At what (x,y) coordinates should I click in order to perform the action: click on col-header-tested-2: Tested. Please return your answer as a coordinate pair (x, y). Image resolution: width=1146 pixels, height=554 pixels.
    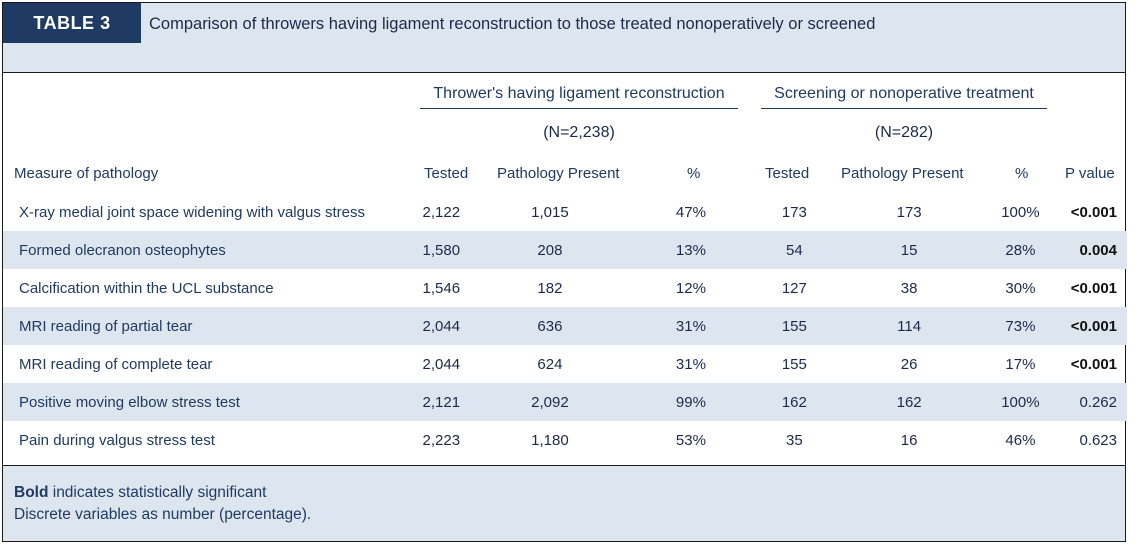
    Looking at the image, I should click on (787, 173).